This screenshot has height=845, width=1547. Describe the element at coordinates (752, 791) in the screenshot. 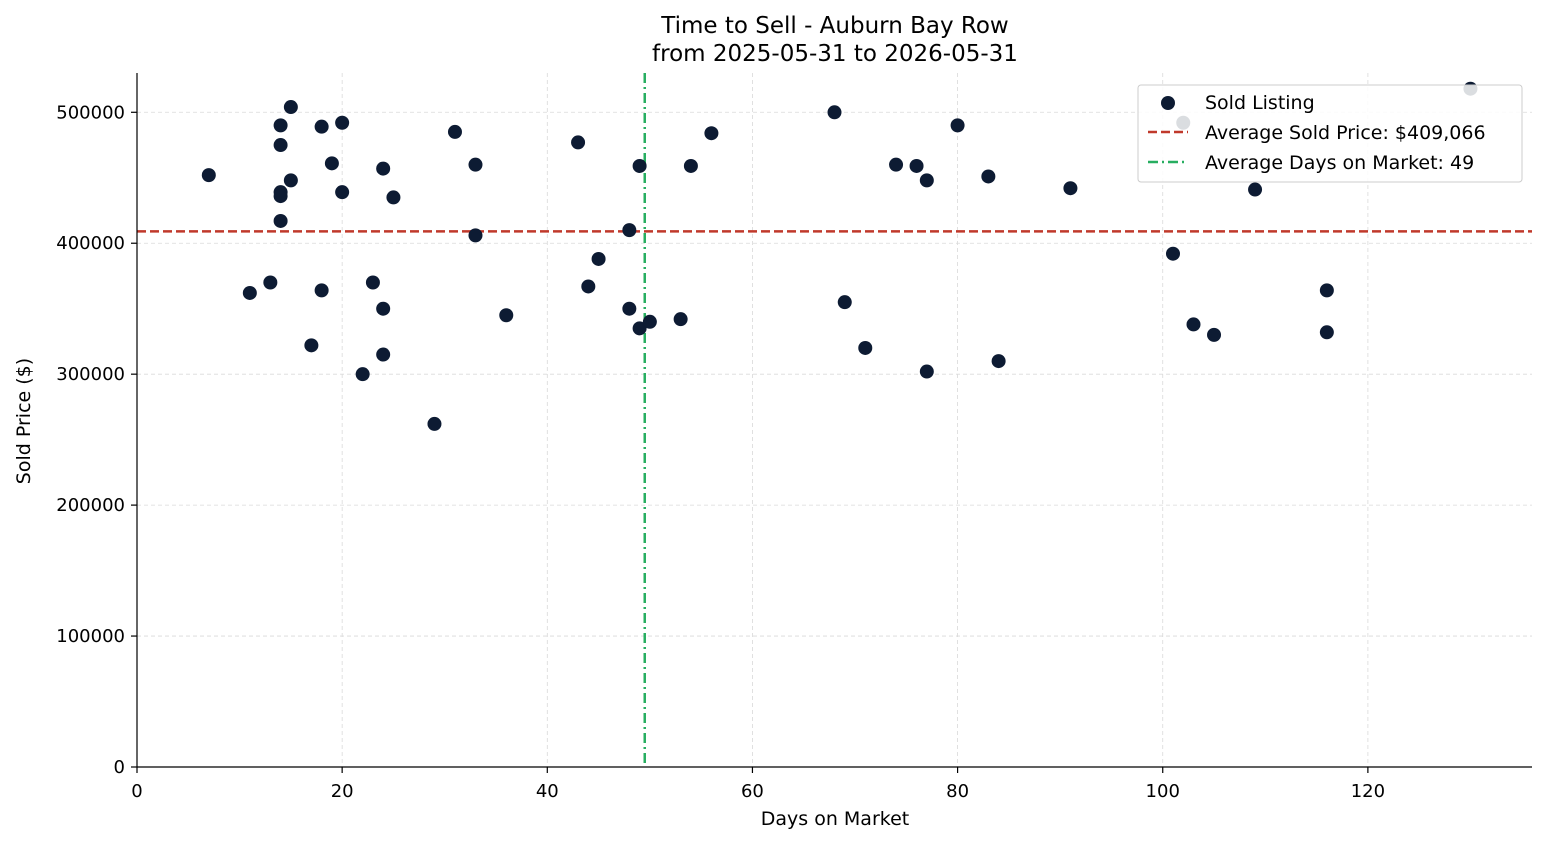

I see `x-tick-label: 60` at that location.